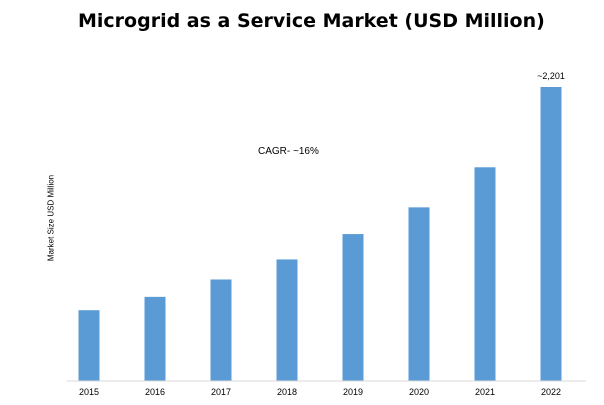 The width and height of the screenshot is (604, 405). I want to click on bar-2017, so click(221, 330).